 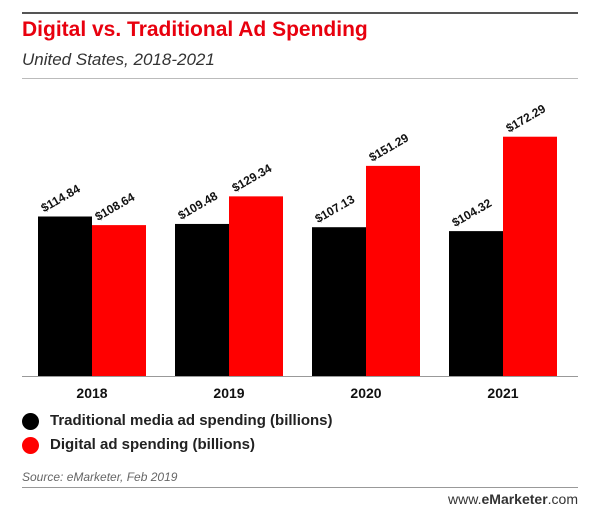 What do you see at coordinates (100, 477) in the screenshot?
I see `source-note: Source: eMarketer, Feb 2019` at bounding box center [100, 477].